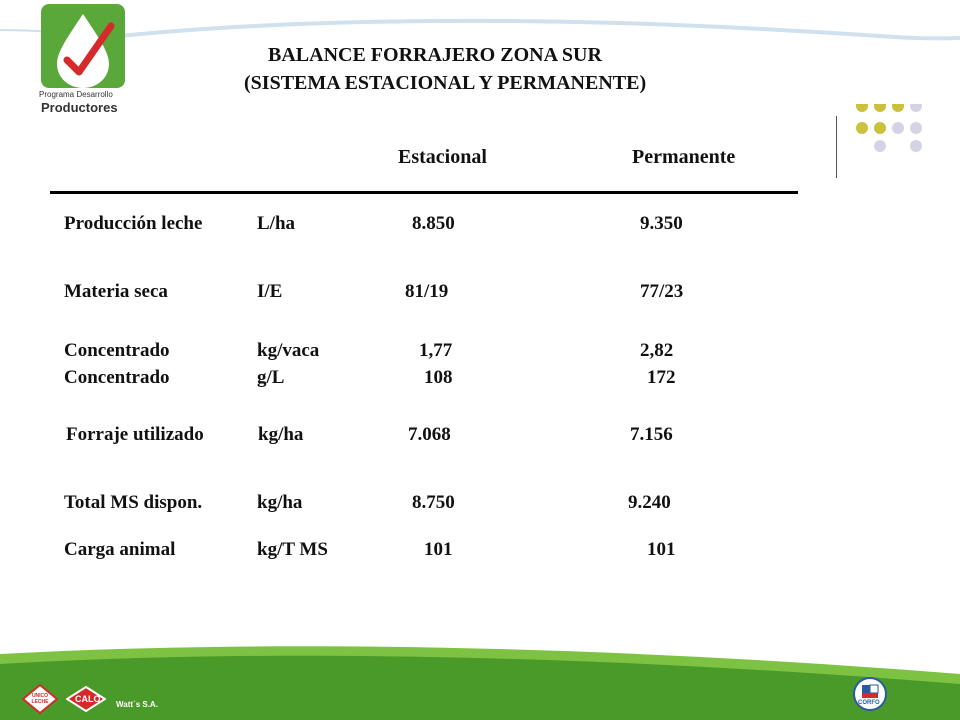  I want to click on row-unit: kg/vaca, so click(288, 350).